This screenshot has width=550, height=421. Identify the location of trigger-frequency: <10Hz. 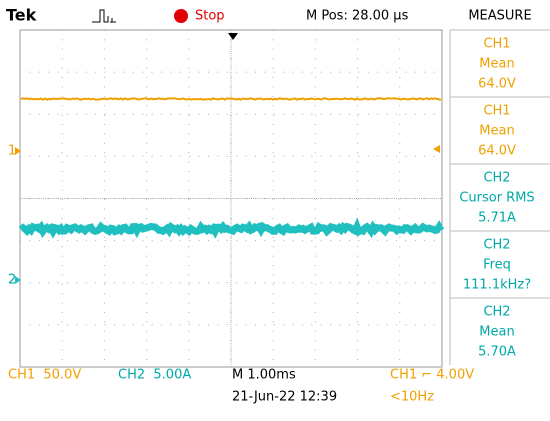
(412, 397).